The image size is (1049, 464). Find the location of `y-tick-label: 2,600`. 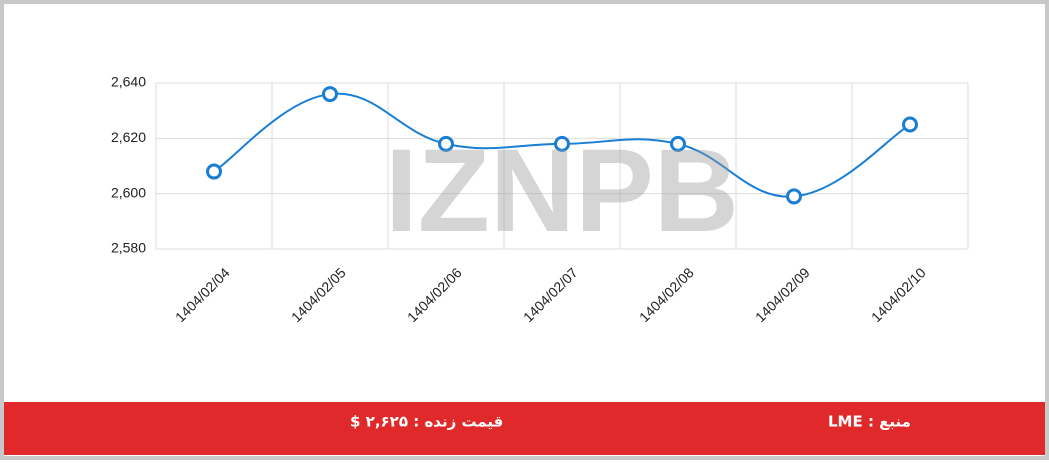

y-tick-label: 2,600 is located at coordinates (128, 192).